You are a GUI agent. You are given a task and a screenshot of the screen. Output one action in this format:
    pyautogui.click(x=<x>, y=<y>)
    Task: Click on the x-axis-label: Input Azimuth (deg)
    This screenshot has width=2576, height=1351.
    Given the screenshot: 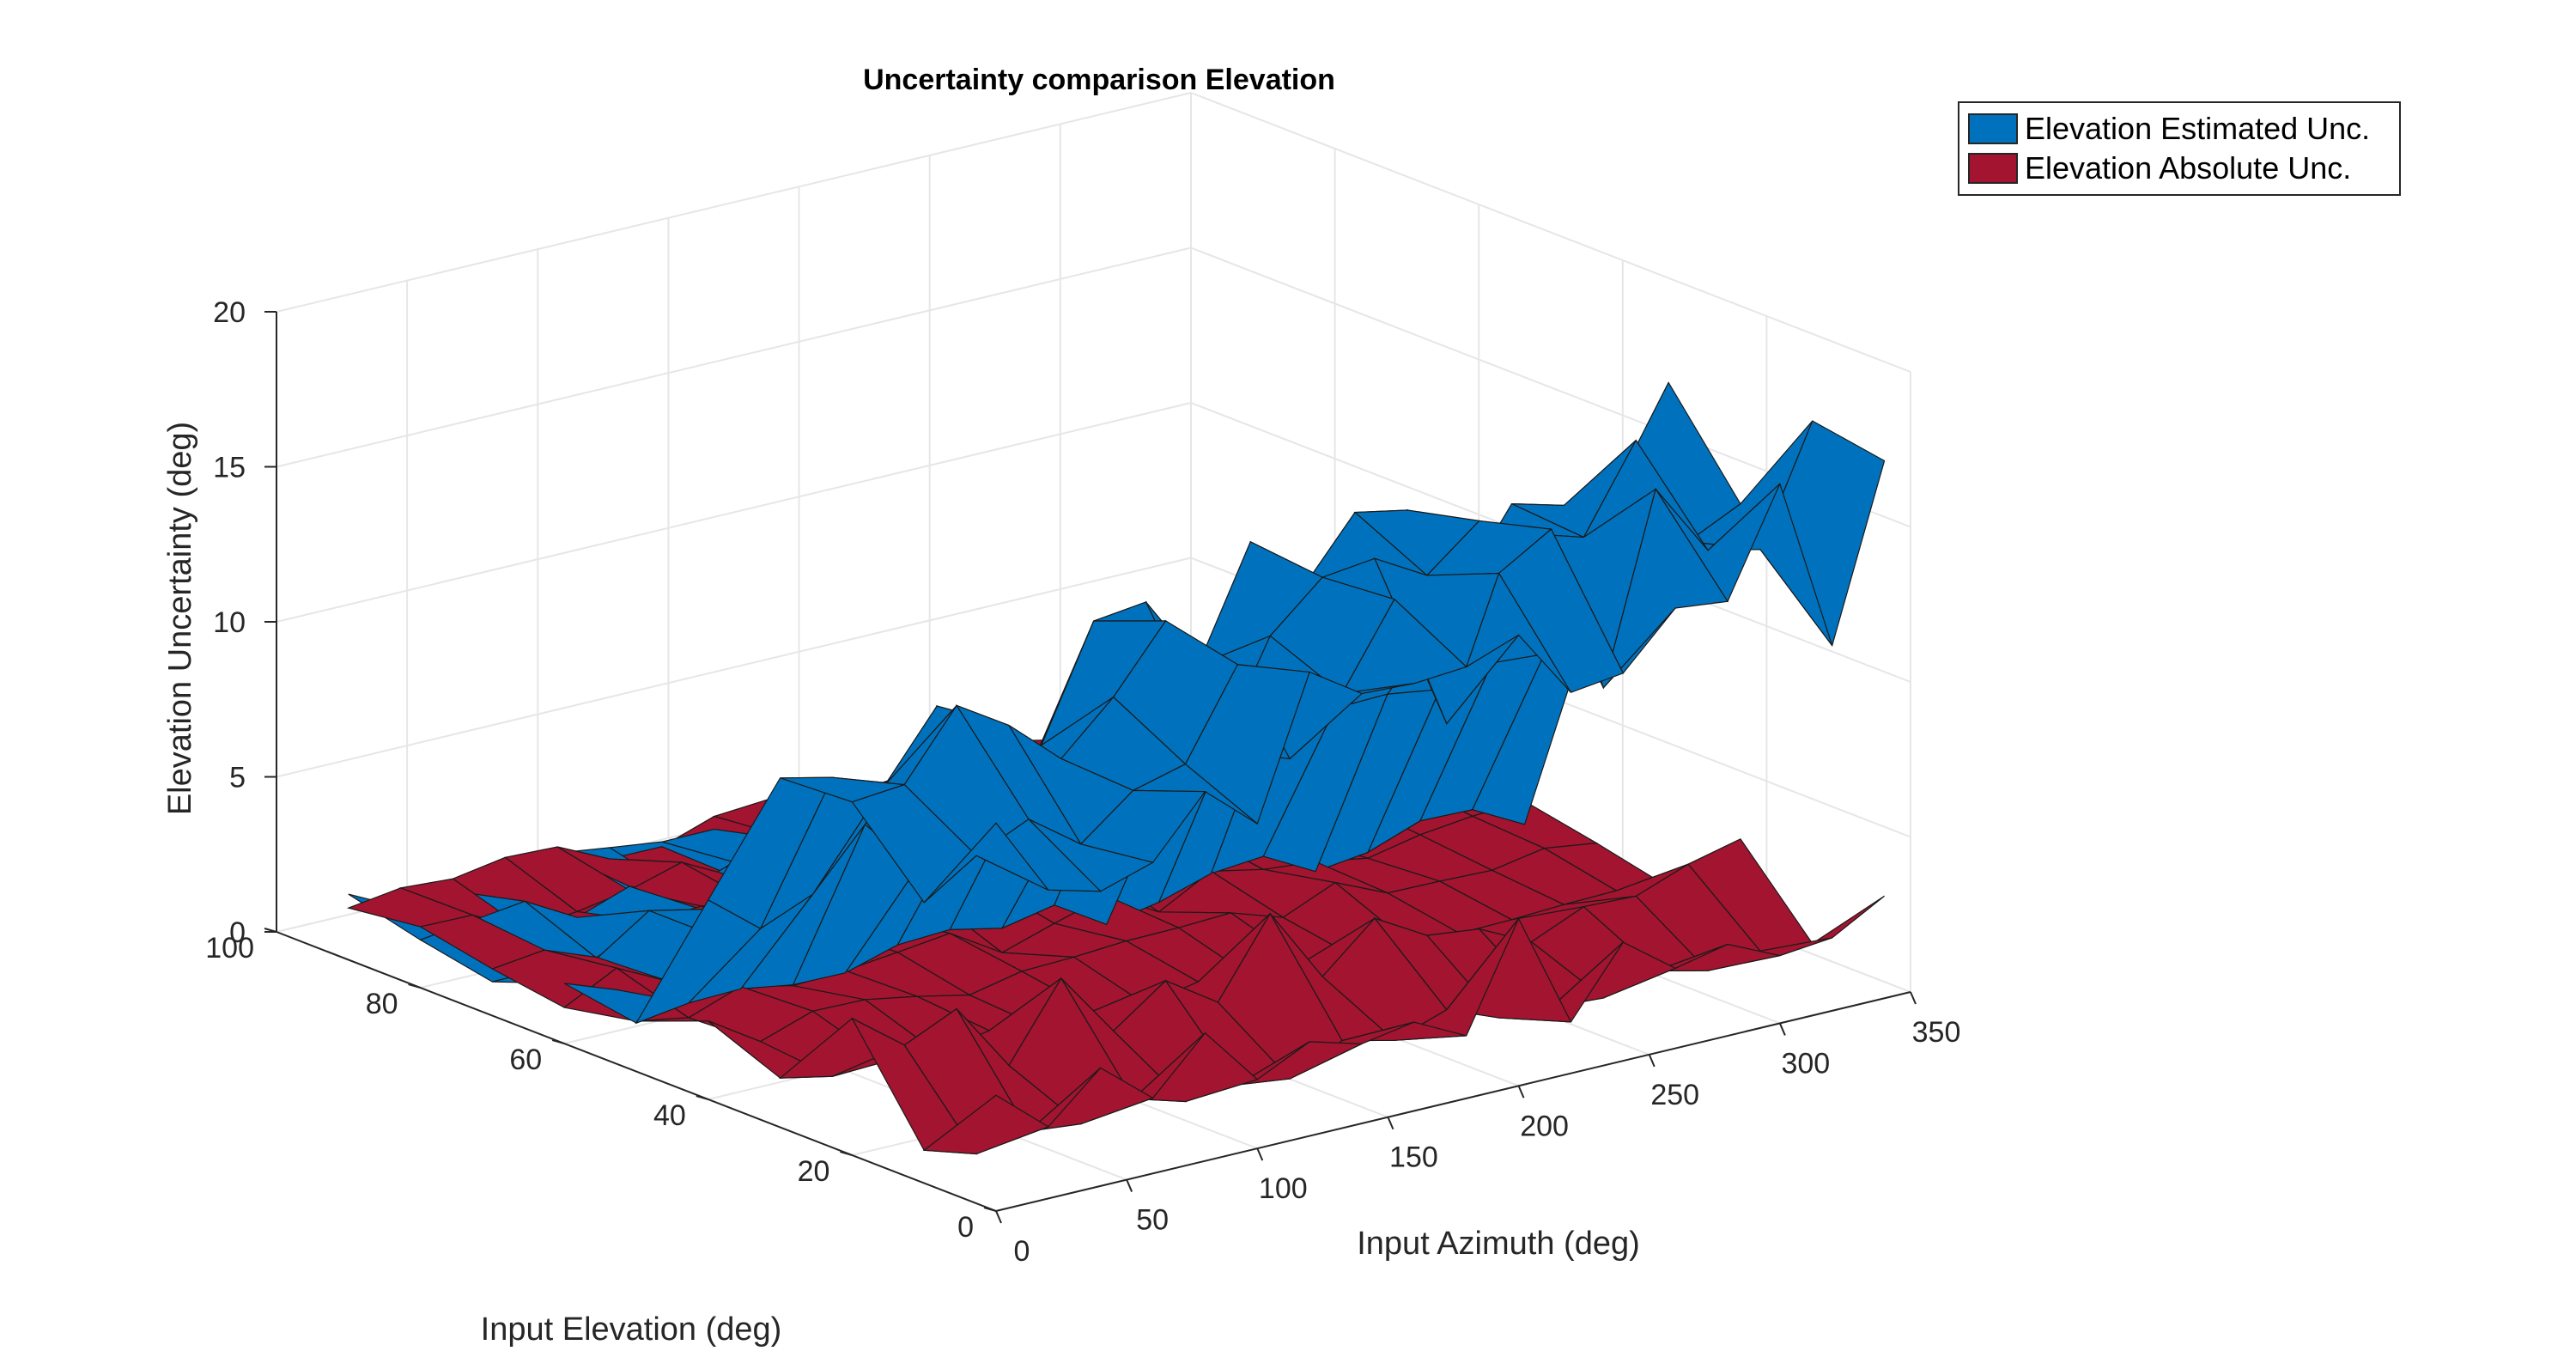 What is the action you would take?
    pyautogui.click(x=1499, y=1244)
    